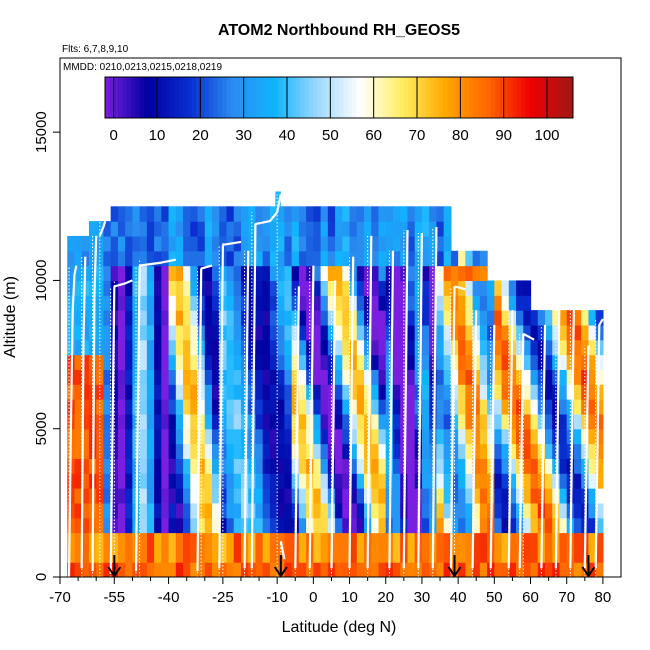  Describe the element at coordinates (287, 135) in the screenshot. I see `colorbar-tick-label: 40` at that location.